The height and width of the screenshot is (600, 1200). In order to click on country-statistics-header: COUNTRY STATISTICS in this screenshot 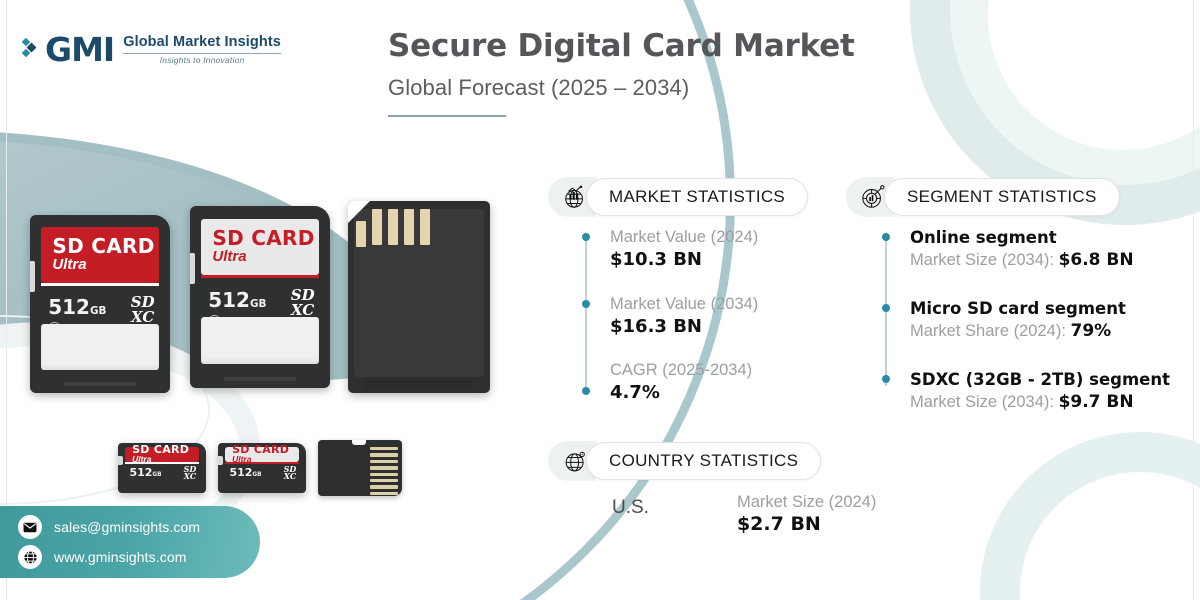, I will do `click(685, 461)`.